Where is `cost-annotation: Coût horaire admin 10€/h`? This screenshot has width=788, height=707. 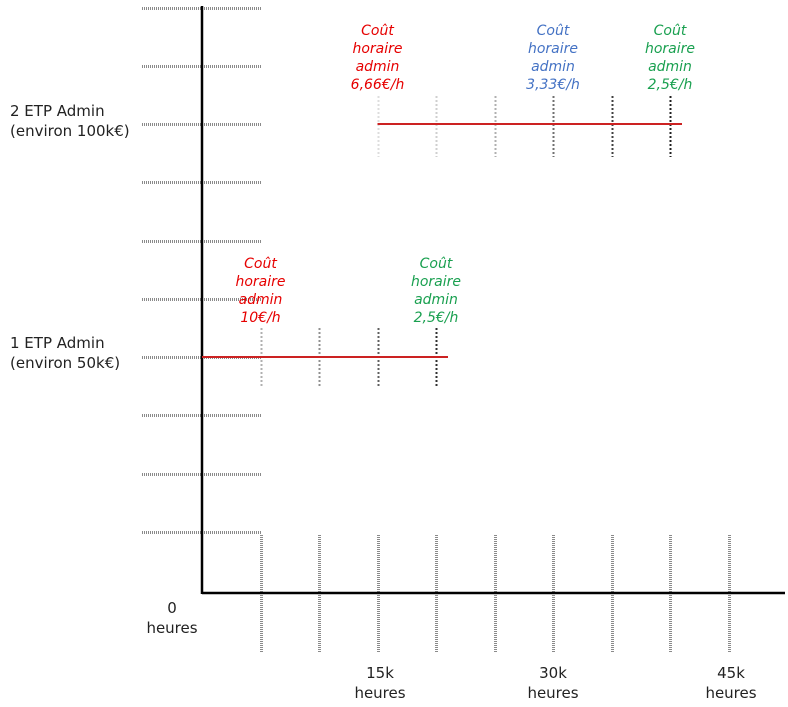
cost-annotation: Coût horaire admin 10€/h is located at coordinates (261, 291).